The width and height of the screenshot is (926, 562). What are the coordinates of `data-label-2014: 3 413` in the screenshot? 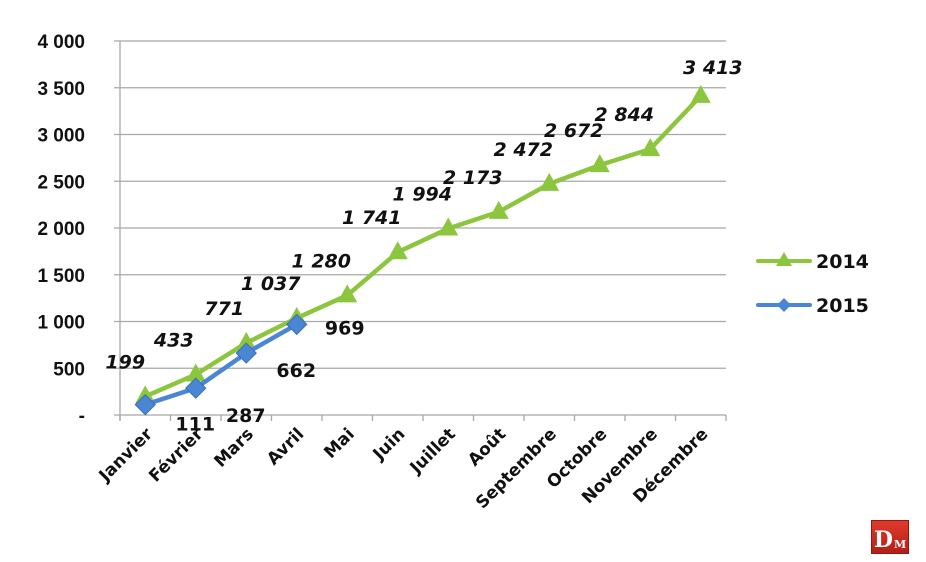 It's located at (713, 68).